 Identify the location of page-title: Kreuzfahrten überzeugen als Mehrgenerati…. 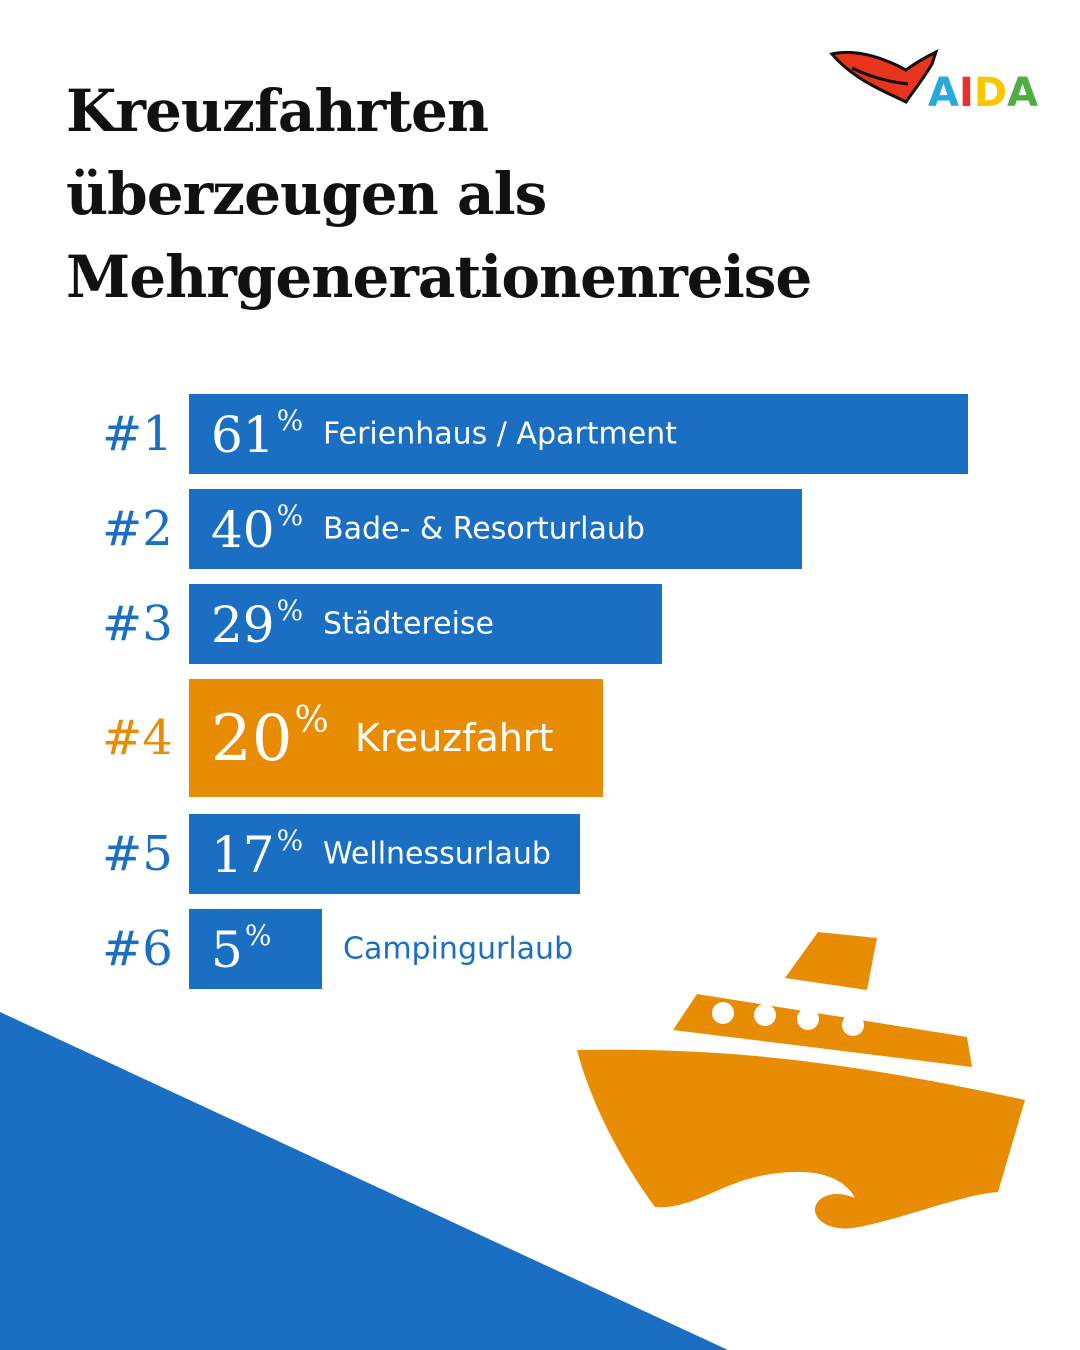
(439, 194).